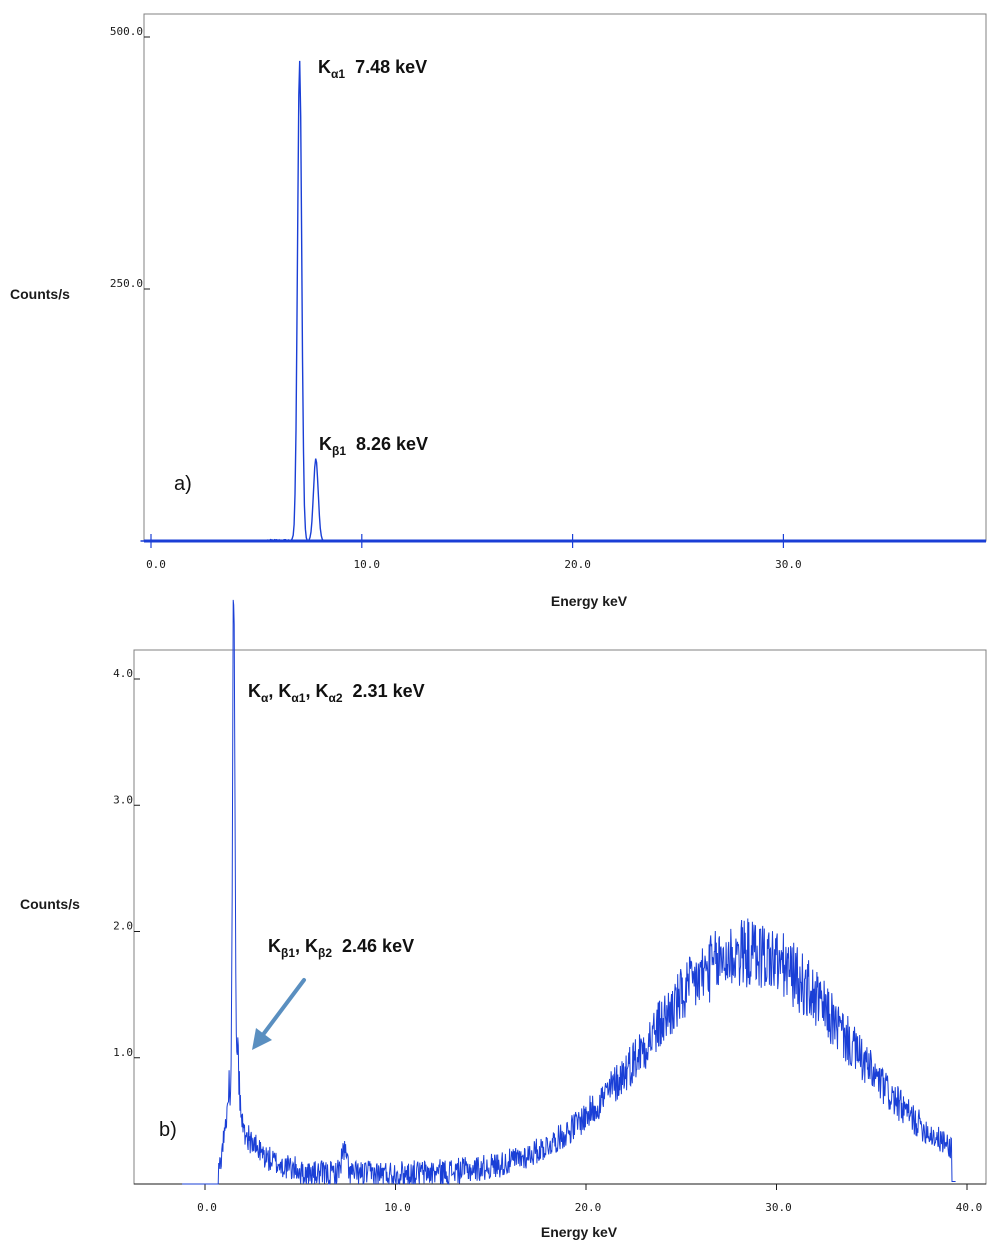 This screenshot has height=1243, width=987. I want to click on panel-a-xtick-label: 10.0, so click(367, 564).